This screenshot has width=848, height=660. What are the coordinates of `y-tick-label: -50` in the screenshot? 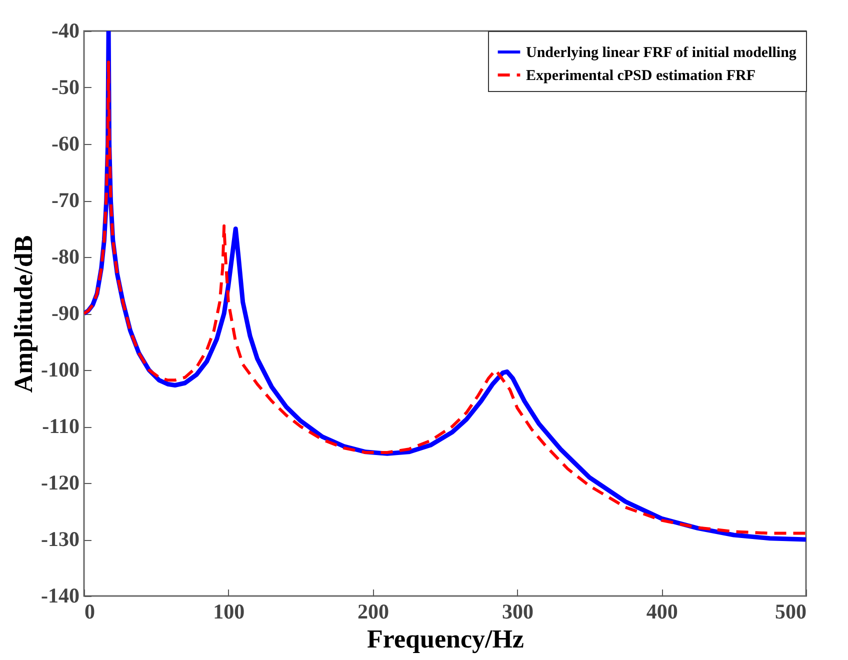 It's located at (66, 87).